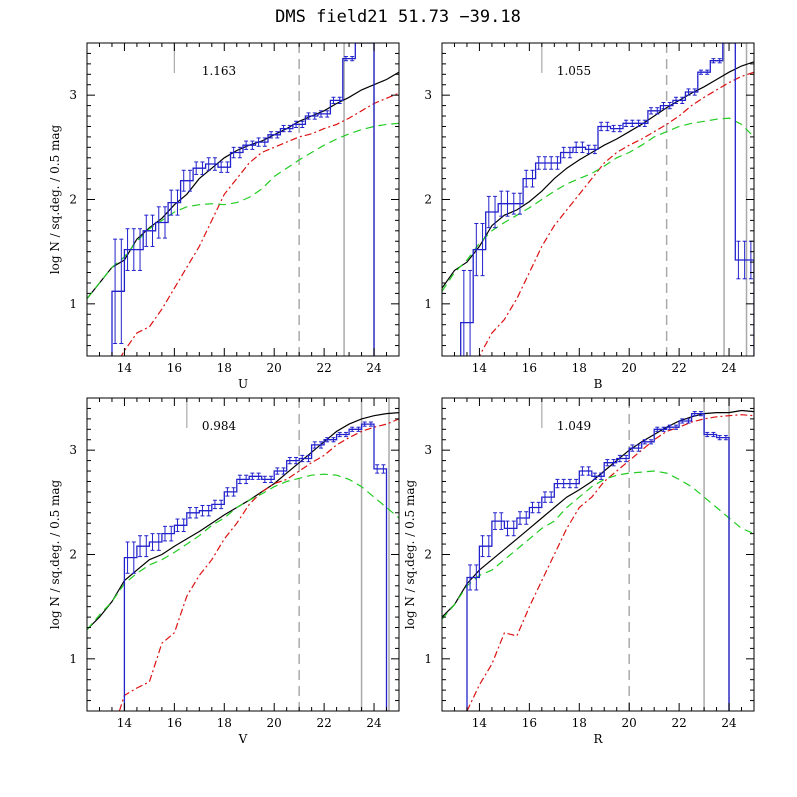  Describe the element at coordinates (574, 71) in the screenshot. I see `ratio-annotation: 1.055` at that location.